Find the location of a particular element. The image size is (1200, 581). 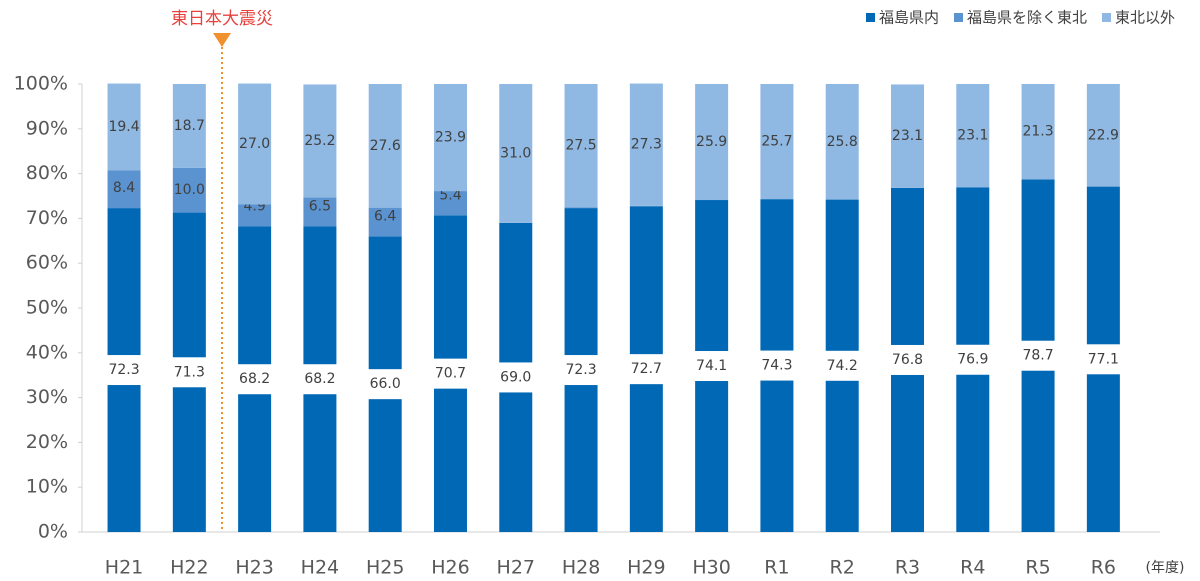

x-tick-label: H24 is located at coordinates (320, 568).